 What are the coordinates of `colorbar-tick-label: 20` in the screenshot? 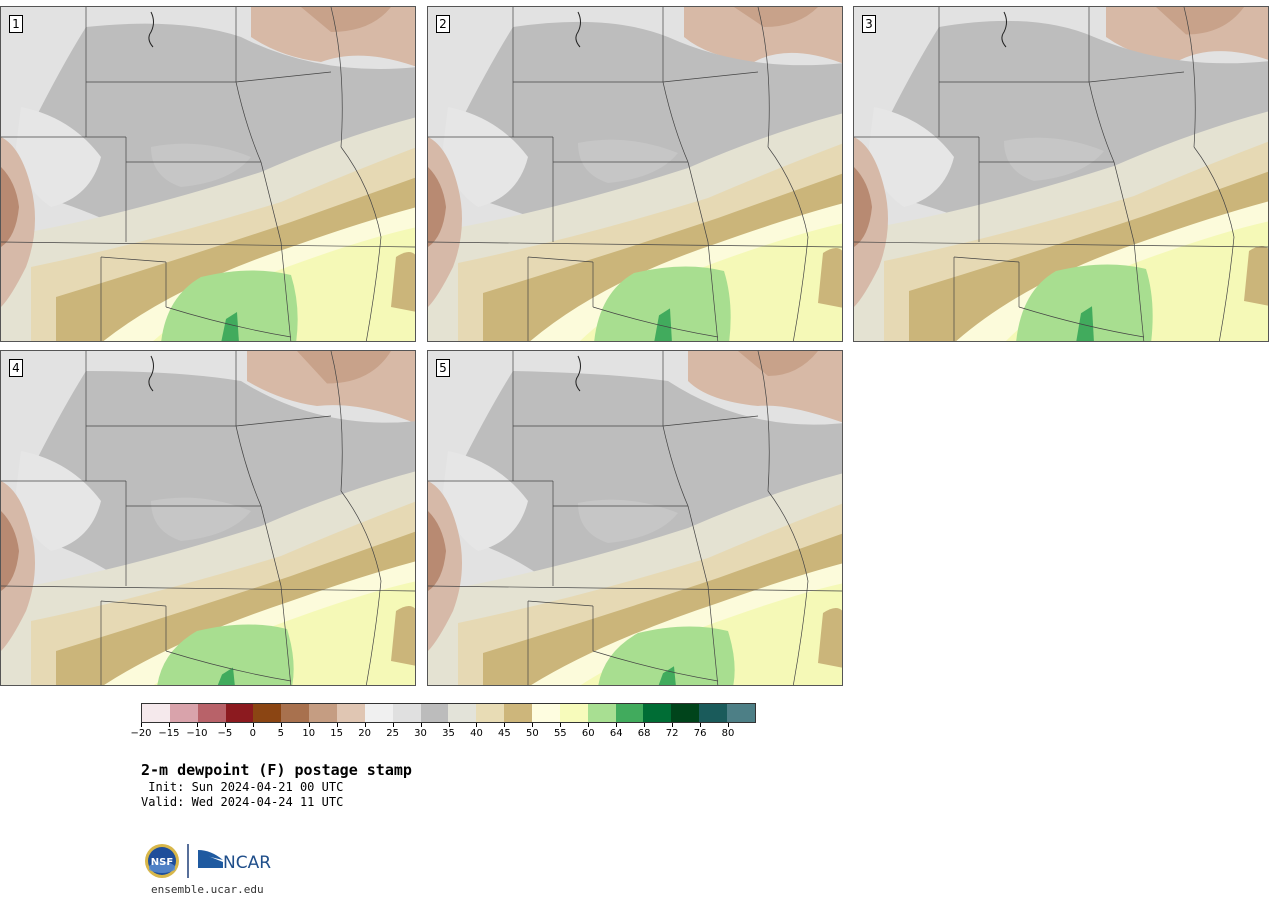 It's located at (364, 733).